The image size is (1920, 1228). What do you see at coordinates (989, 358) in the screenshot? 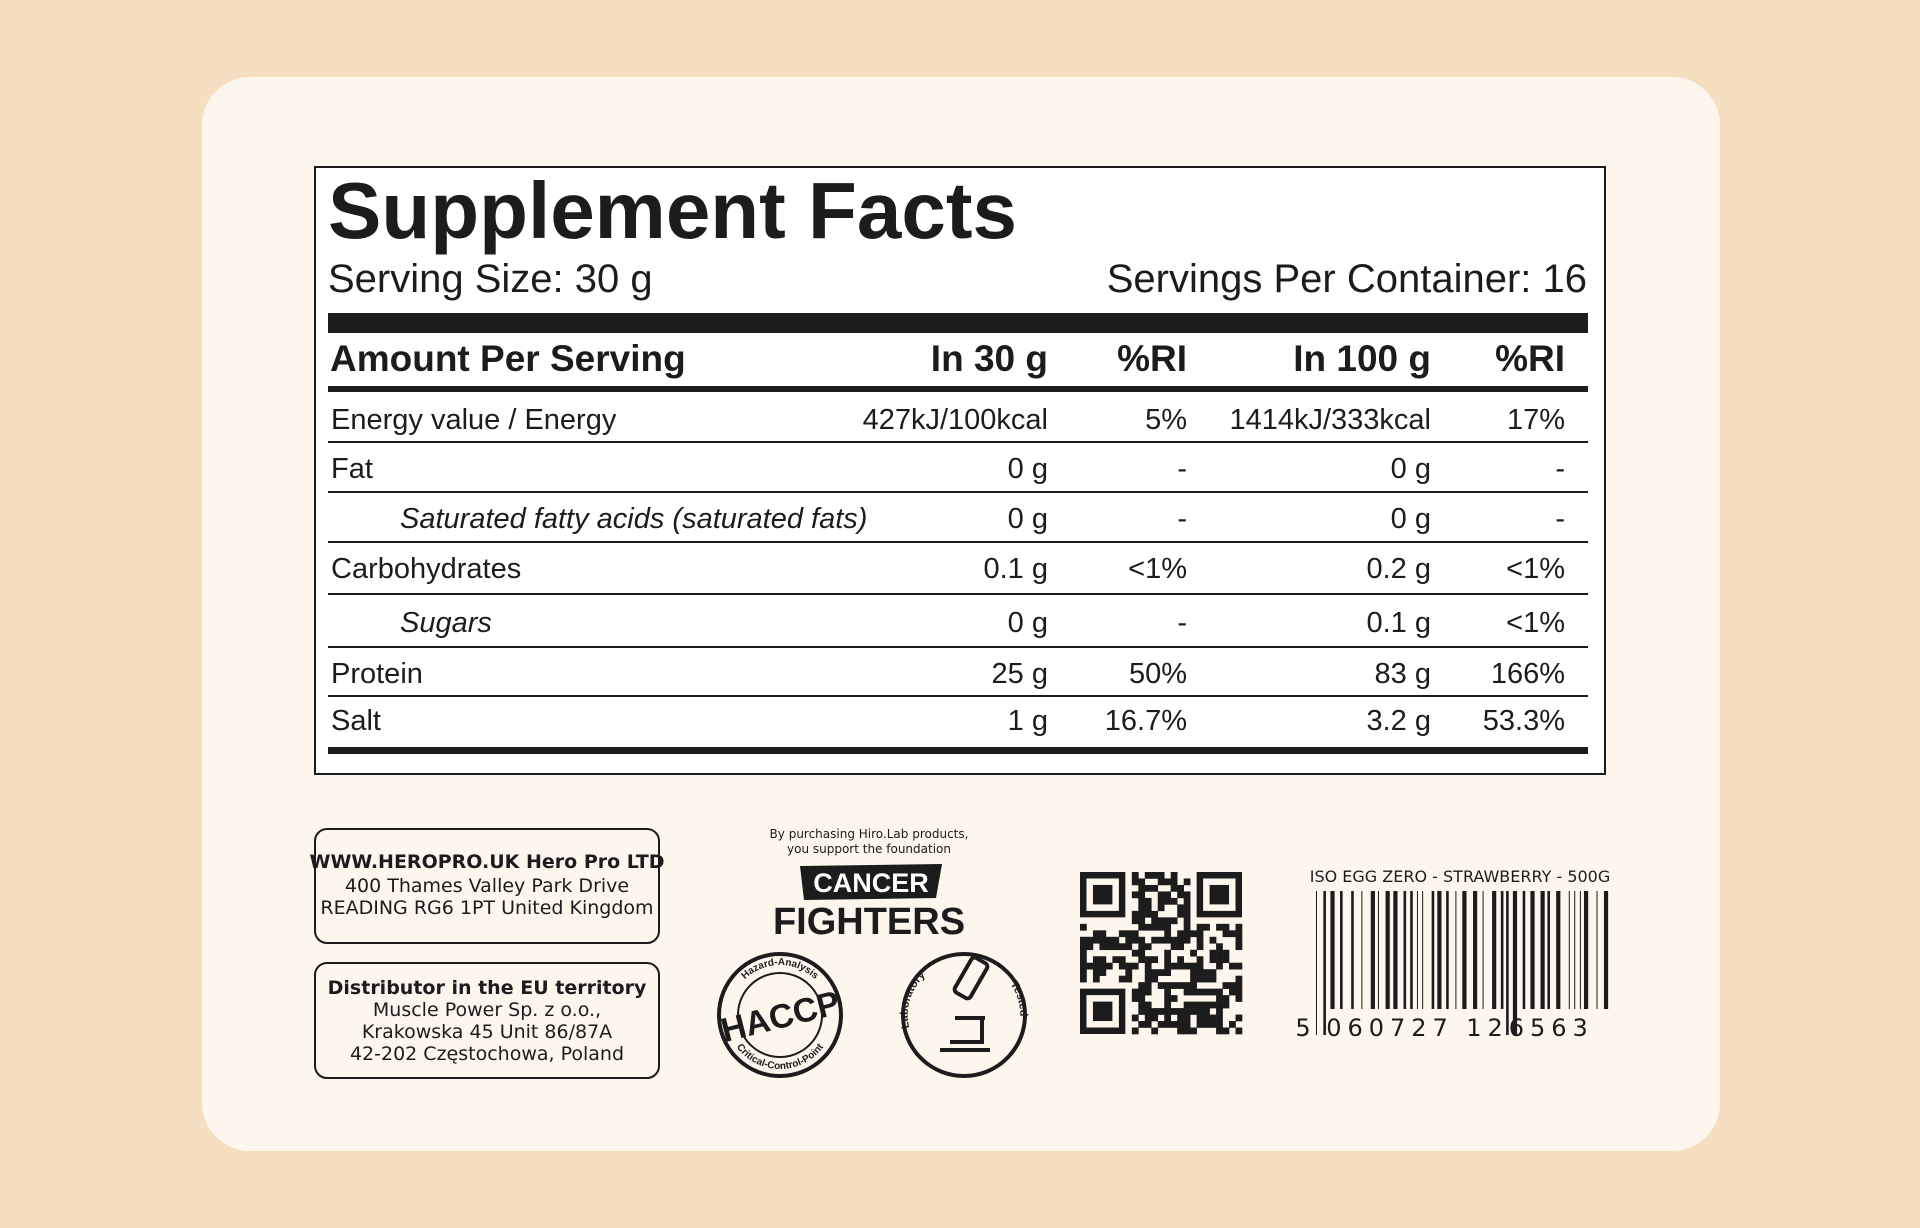
I see `column-header: In 30 g` at bounding box center [989, 358].